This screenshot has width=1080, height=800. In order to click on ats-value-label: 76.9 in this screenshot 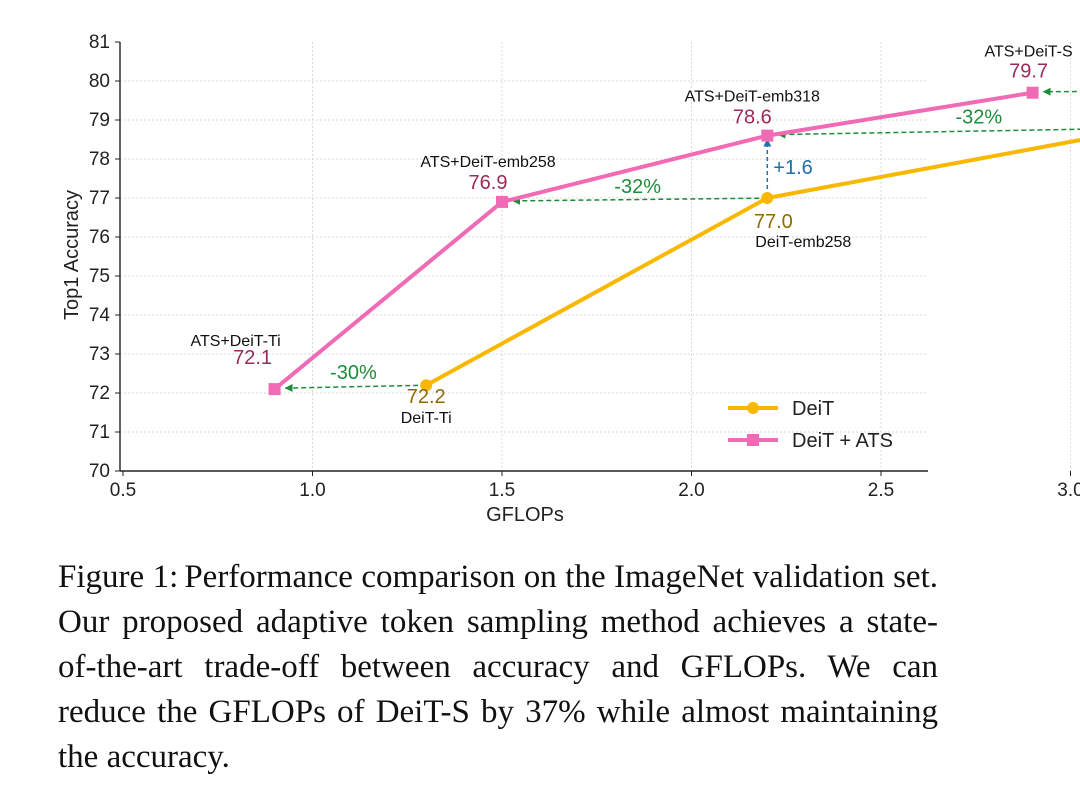, I will do `click(488, 183)`.